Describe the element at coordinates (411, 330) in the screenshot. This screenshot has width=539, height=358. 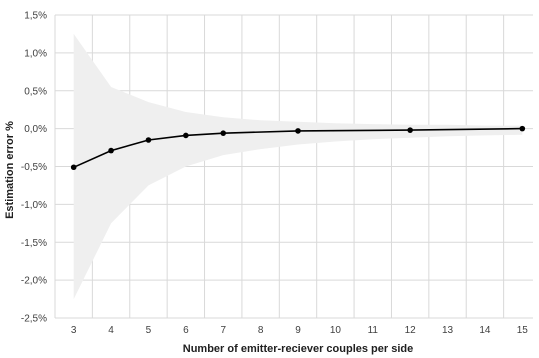
I see `x-tick-label: 12` at that location.